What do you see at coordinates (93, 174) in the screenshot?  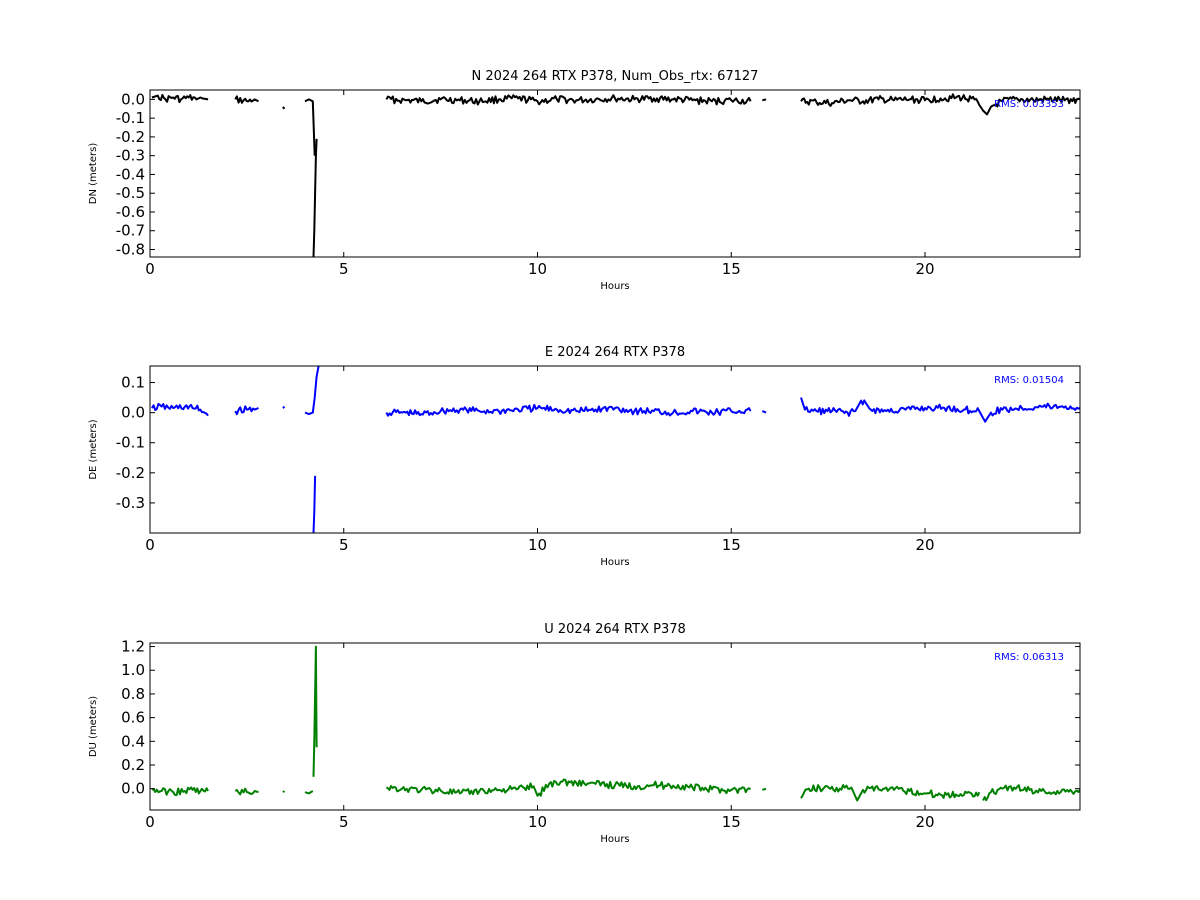 I see `y-axis-label: DN (meters)` at bounding box center [93, 174].